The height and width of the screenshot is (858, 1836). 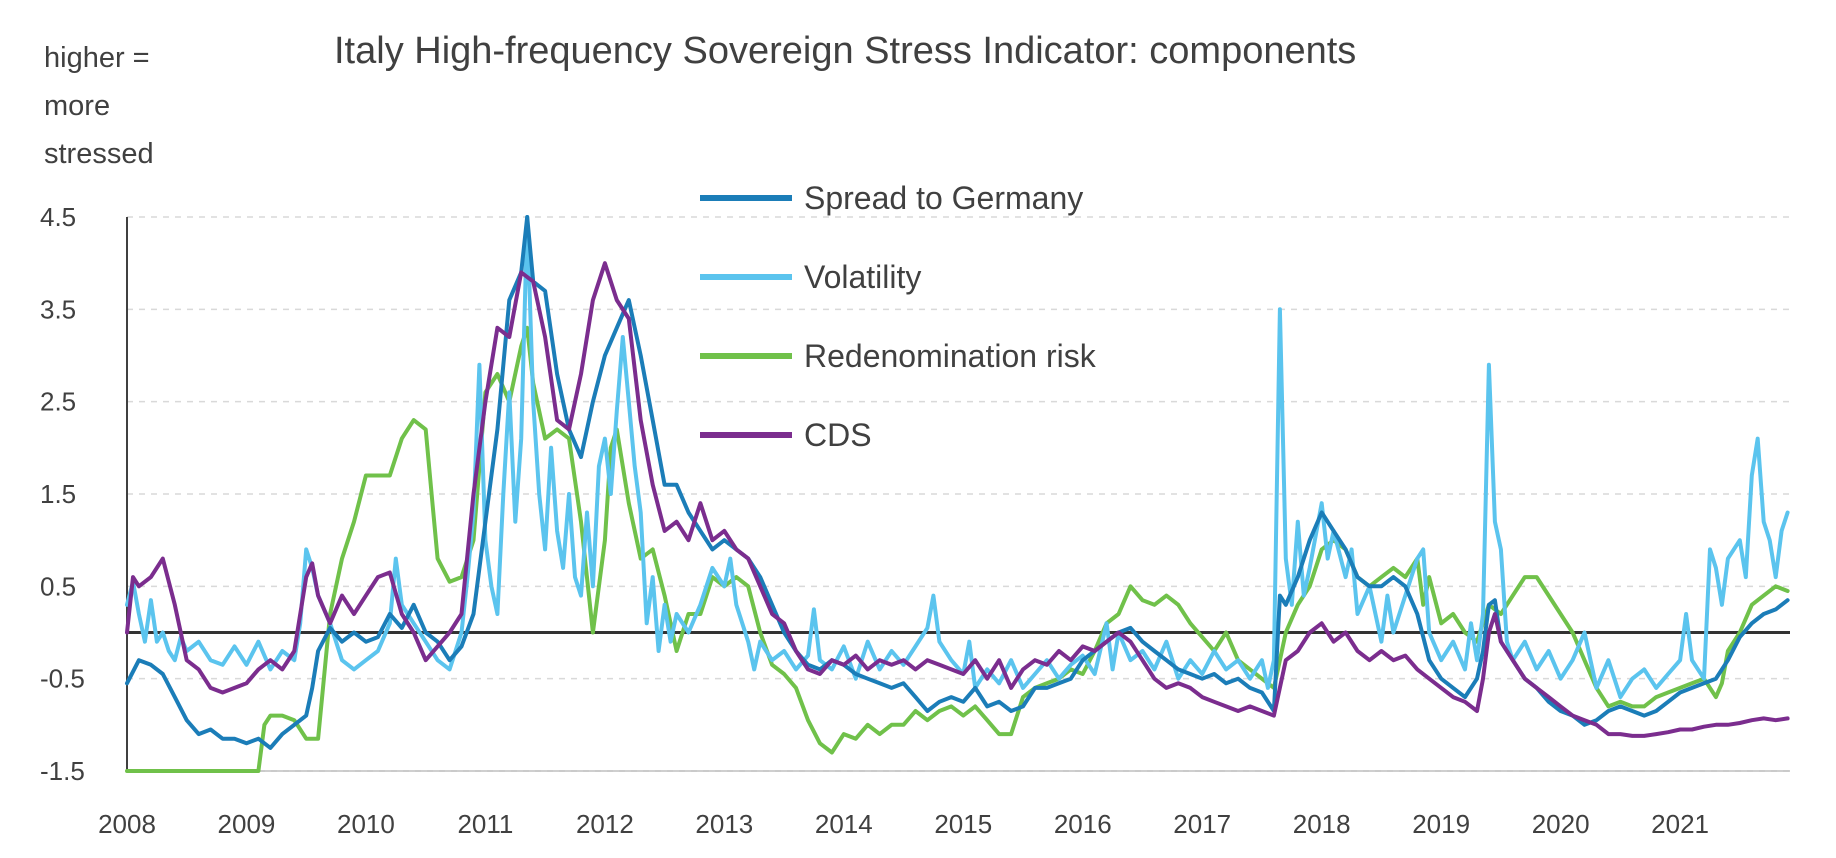 I want to click on y-tick-label: 1.5, so click(x=58, y=494).